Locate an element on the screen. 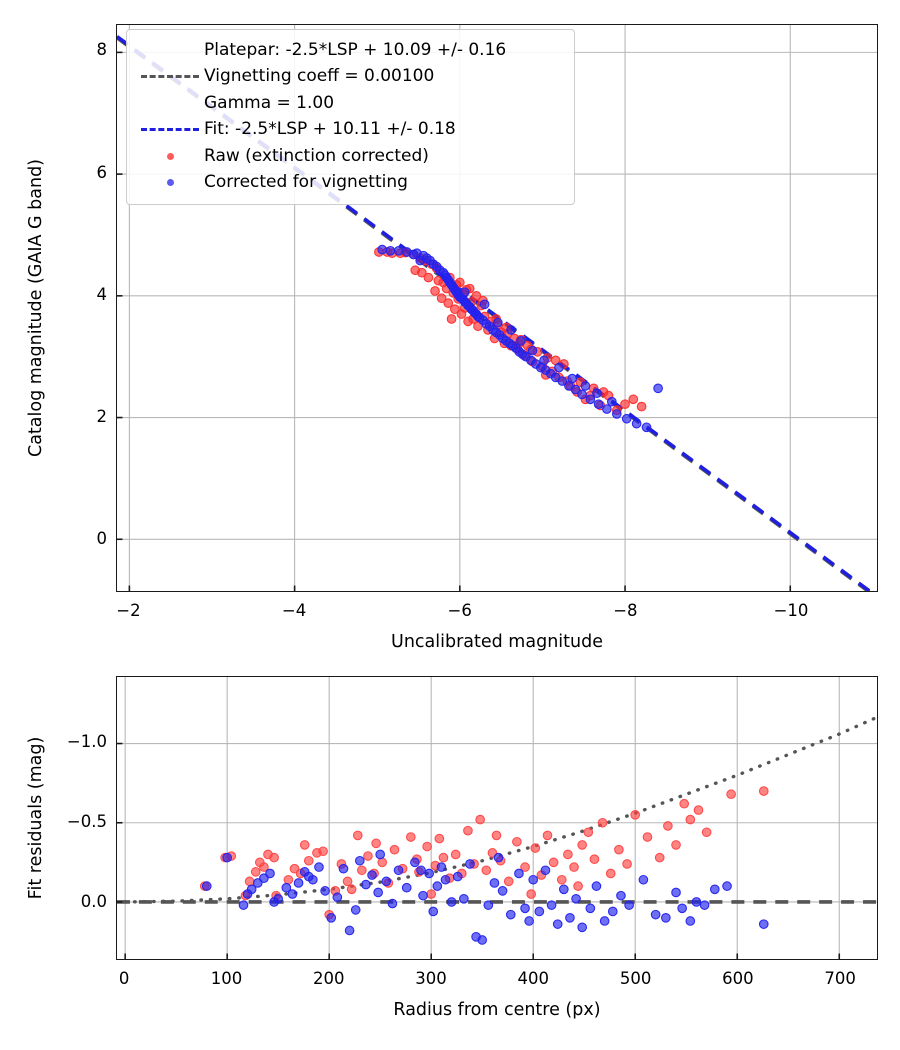 The height and width of the screenshot is (1050, 900). top-axis-ylabel: Catalog magnitude (GAIA G band) is located at coordinates (36, 308).